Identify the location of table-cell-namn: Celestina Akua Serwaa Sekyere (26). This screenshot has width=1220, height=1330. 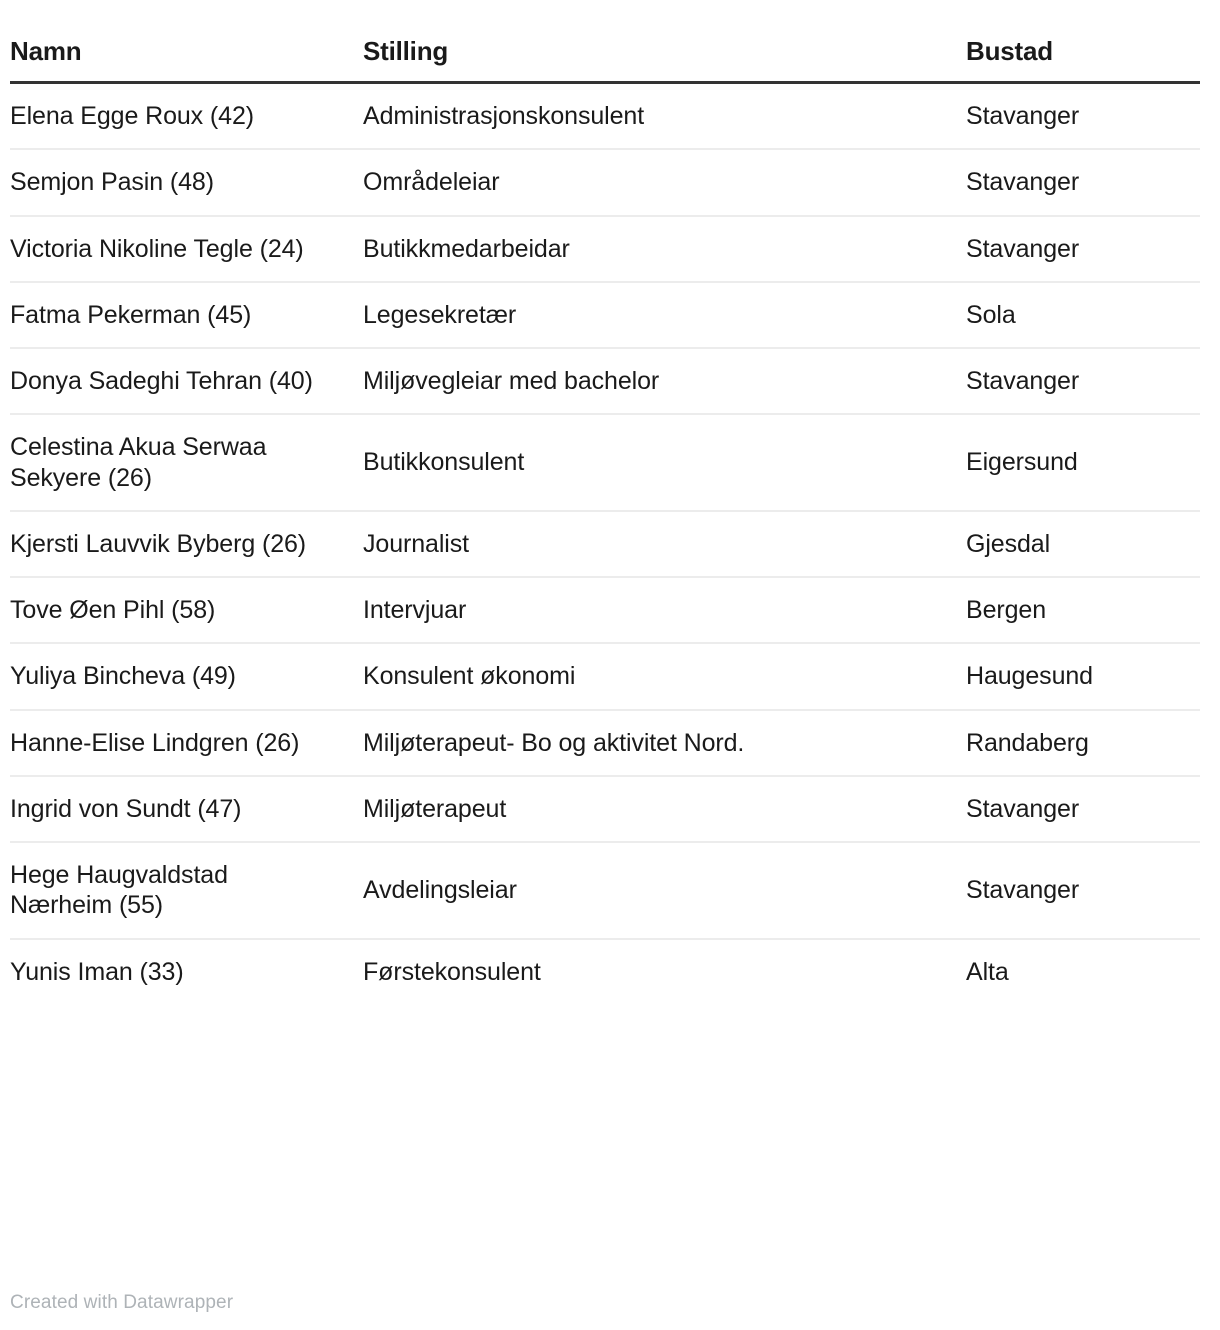
(186, 463).